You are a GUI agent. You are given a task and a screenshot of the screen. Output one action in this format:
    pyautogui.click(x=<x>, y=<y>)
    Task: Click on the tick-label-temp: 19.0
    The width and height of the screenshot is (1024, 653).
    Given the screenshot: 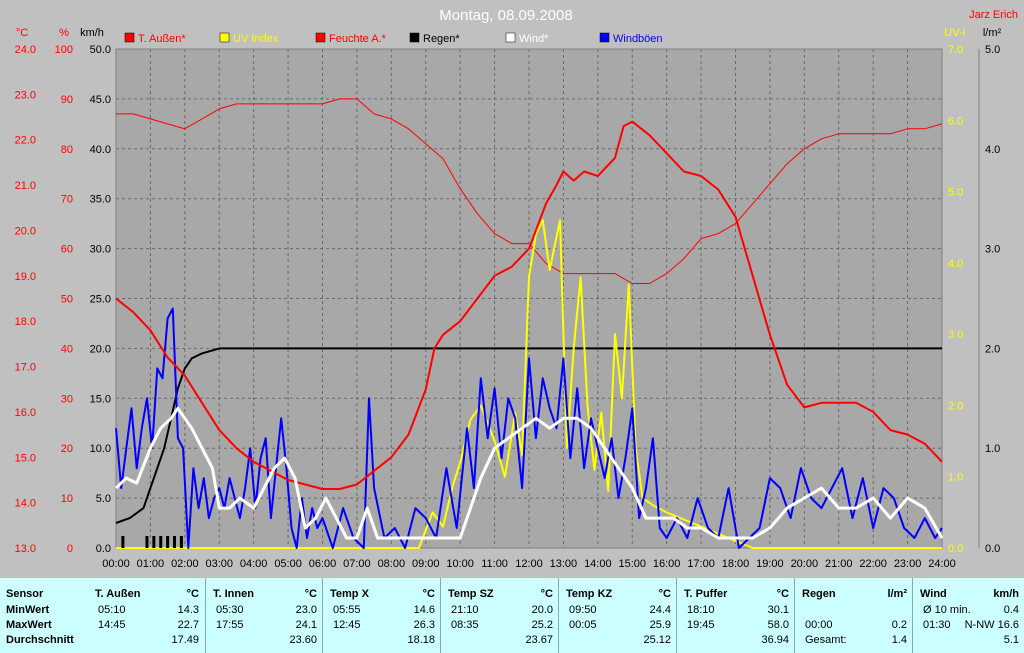 What is the action you would take?
    pyautogui.click(x=25, y=277)
    